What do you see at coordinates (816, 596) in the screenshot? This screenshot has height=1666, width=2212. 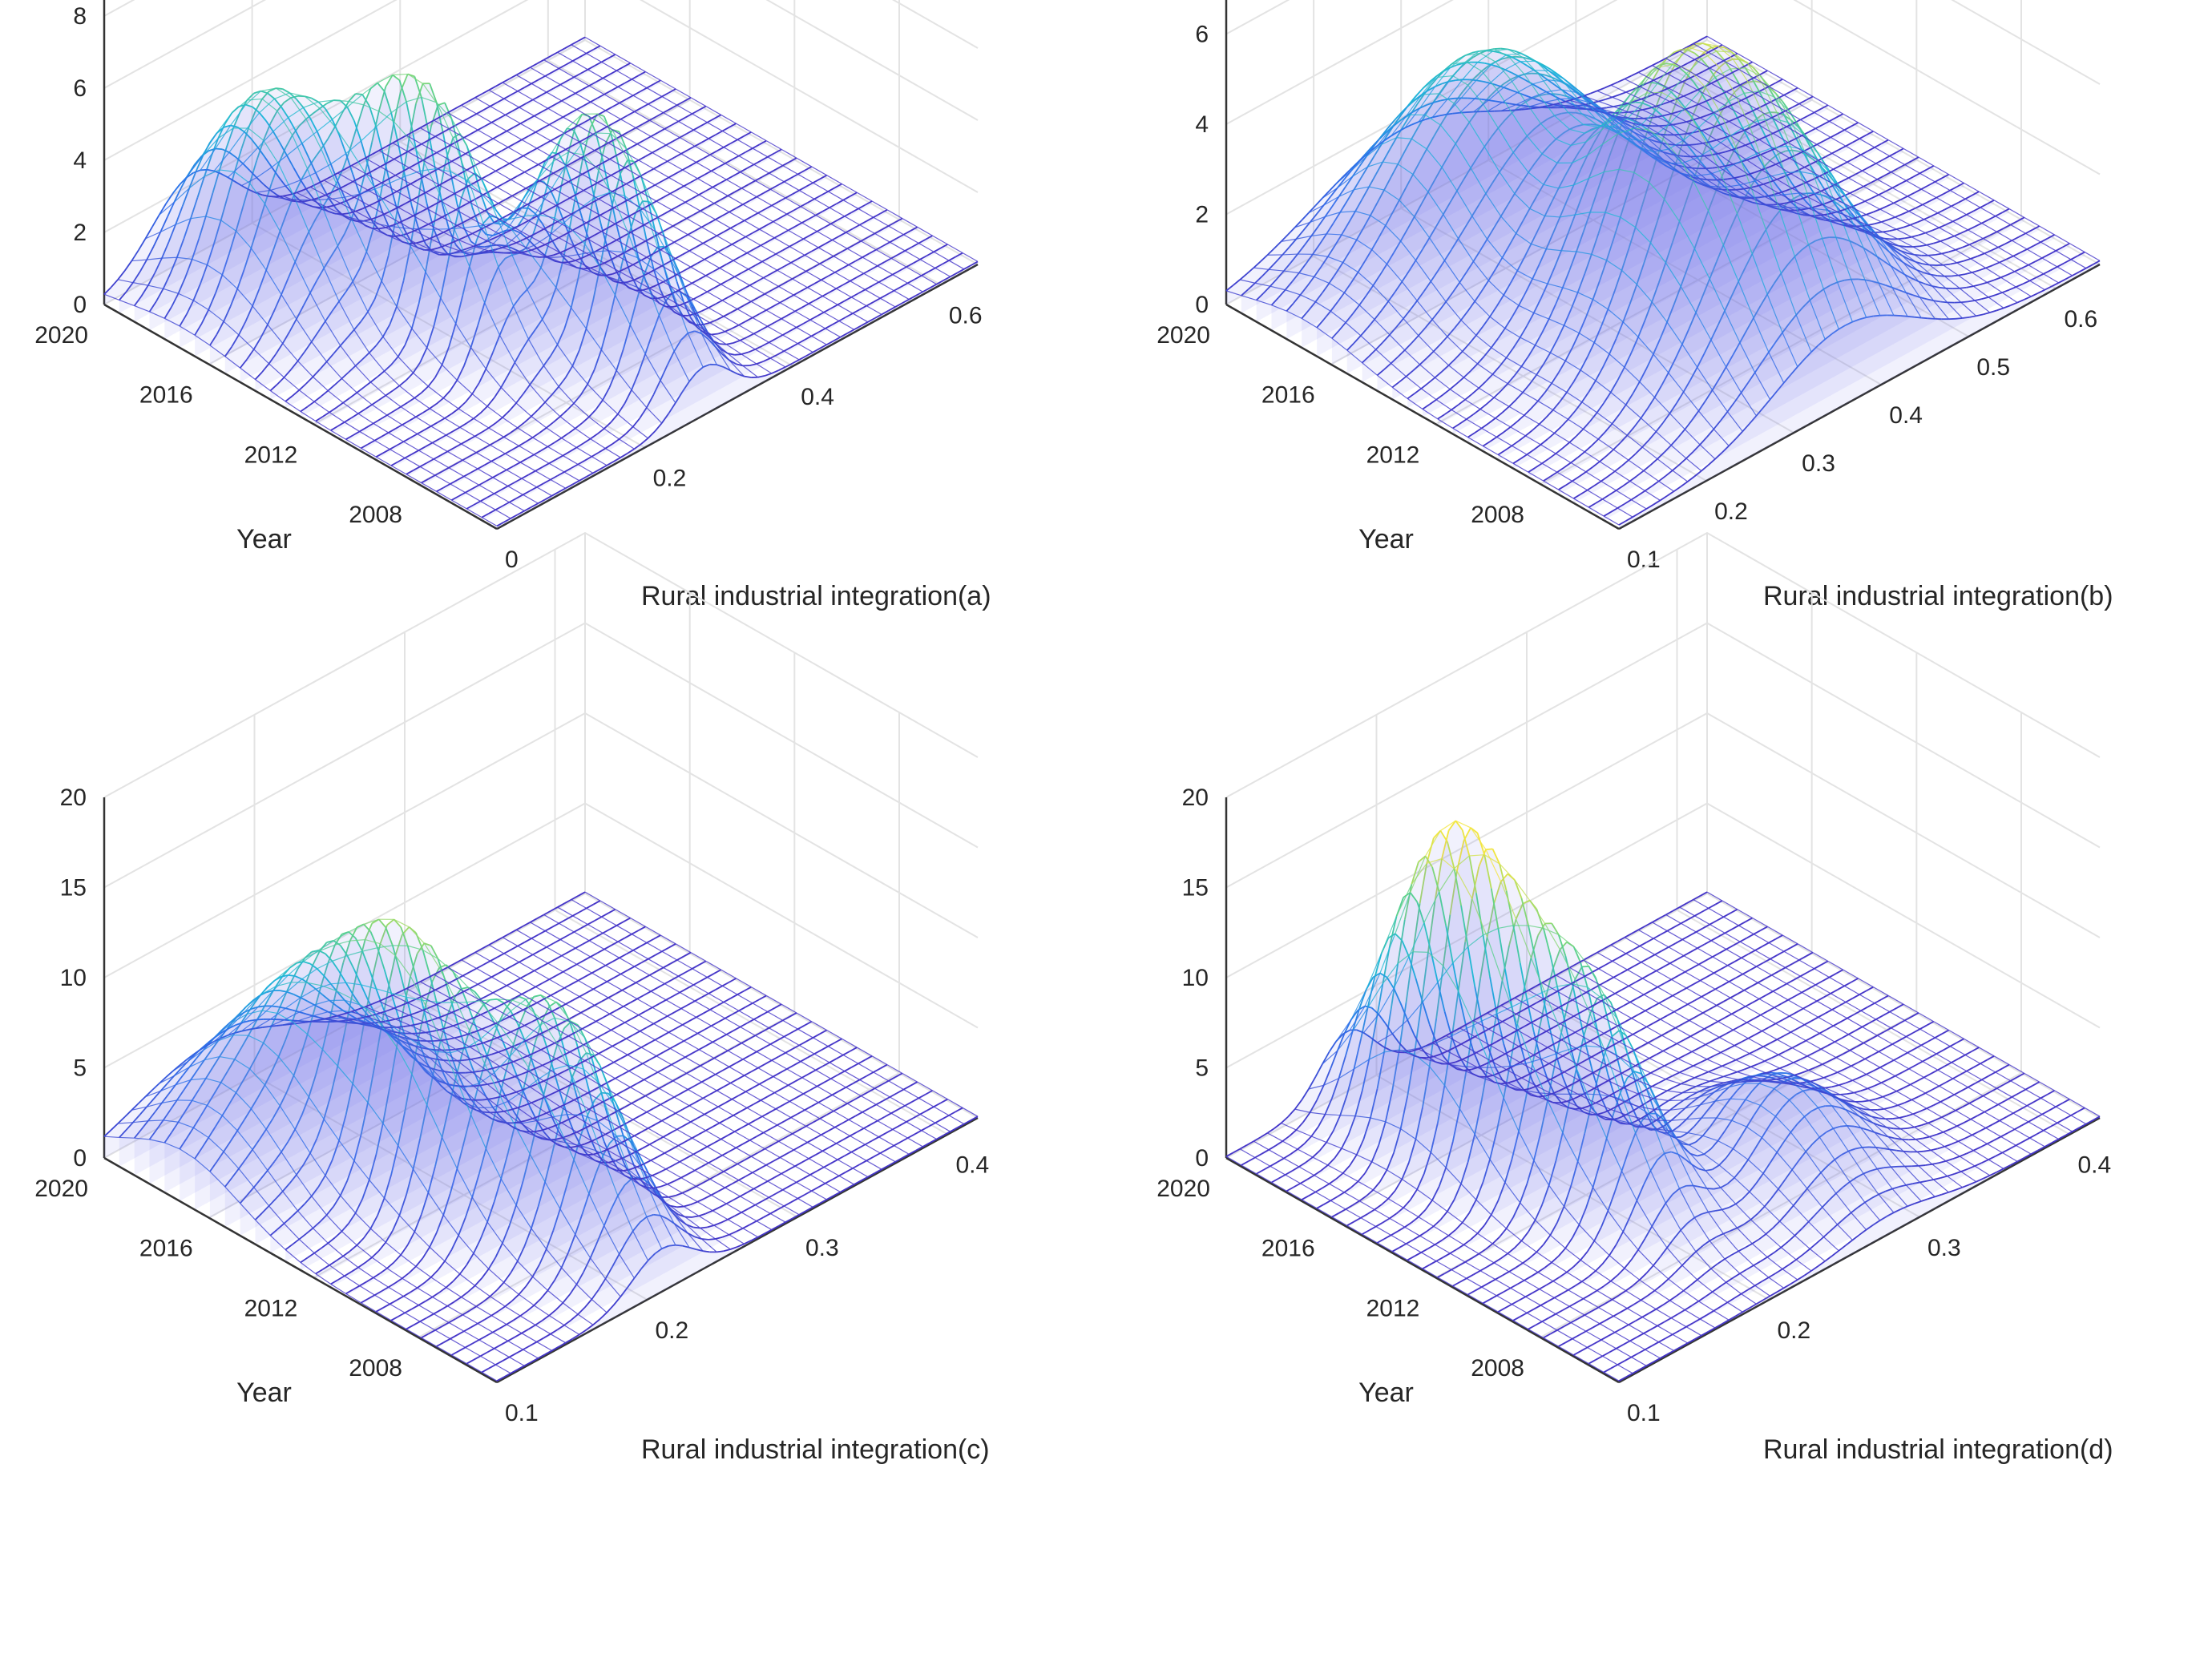 I see `x-axis-label: Rural industrial integration(a)` at bounding box center [816, 596].